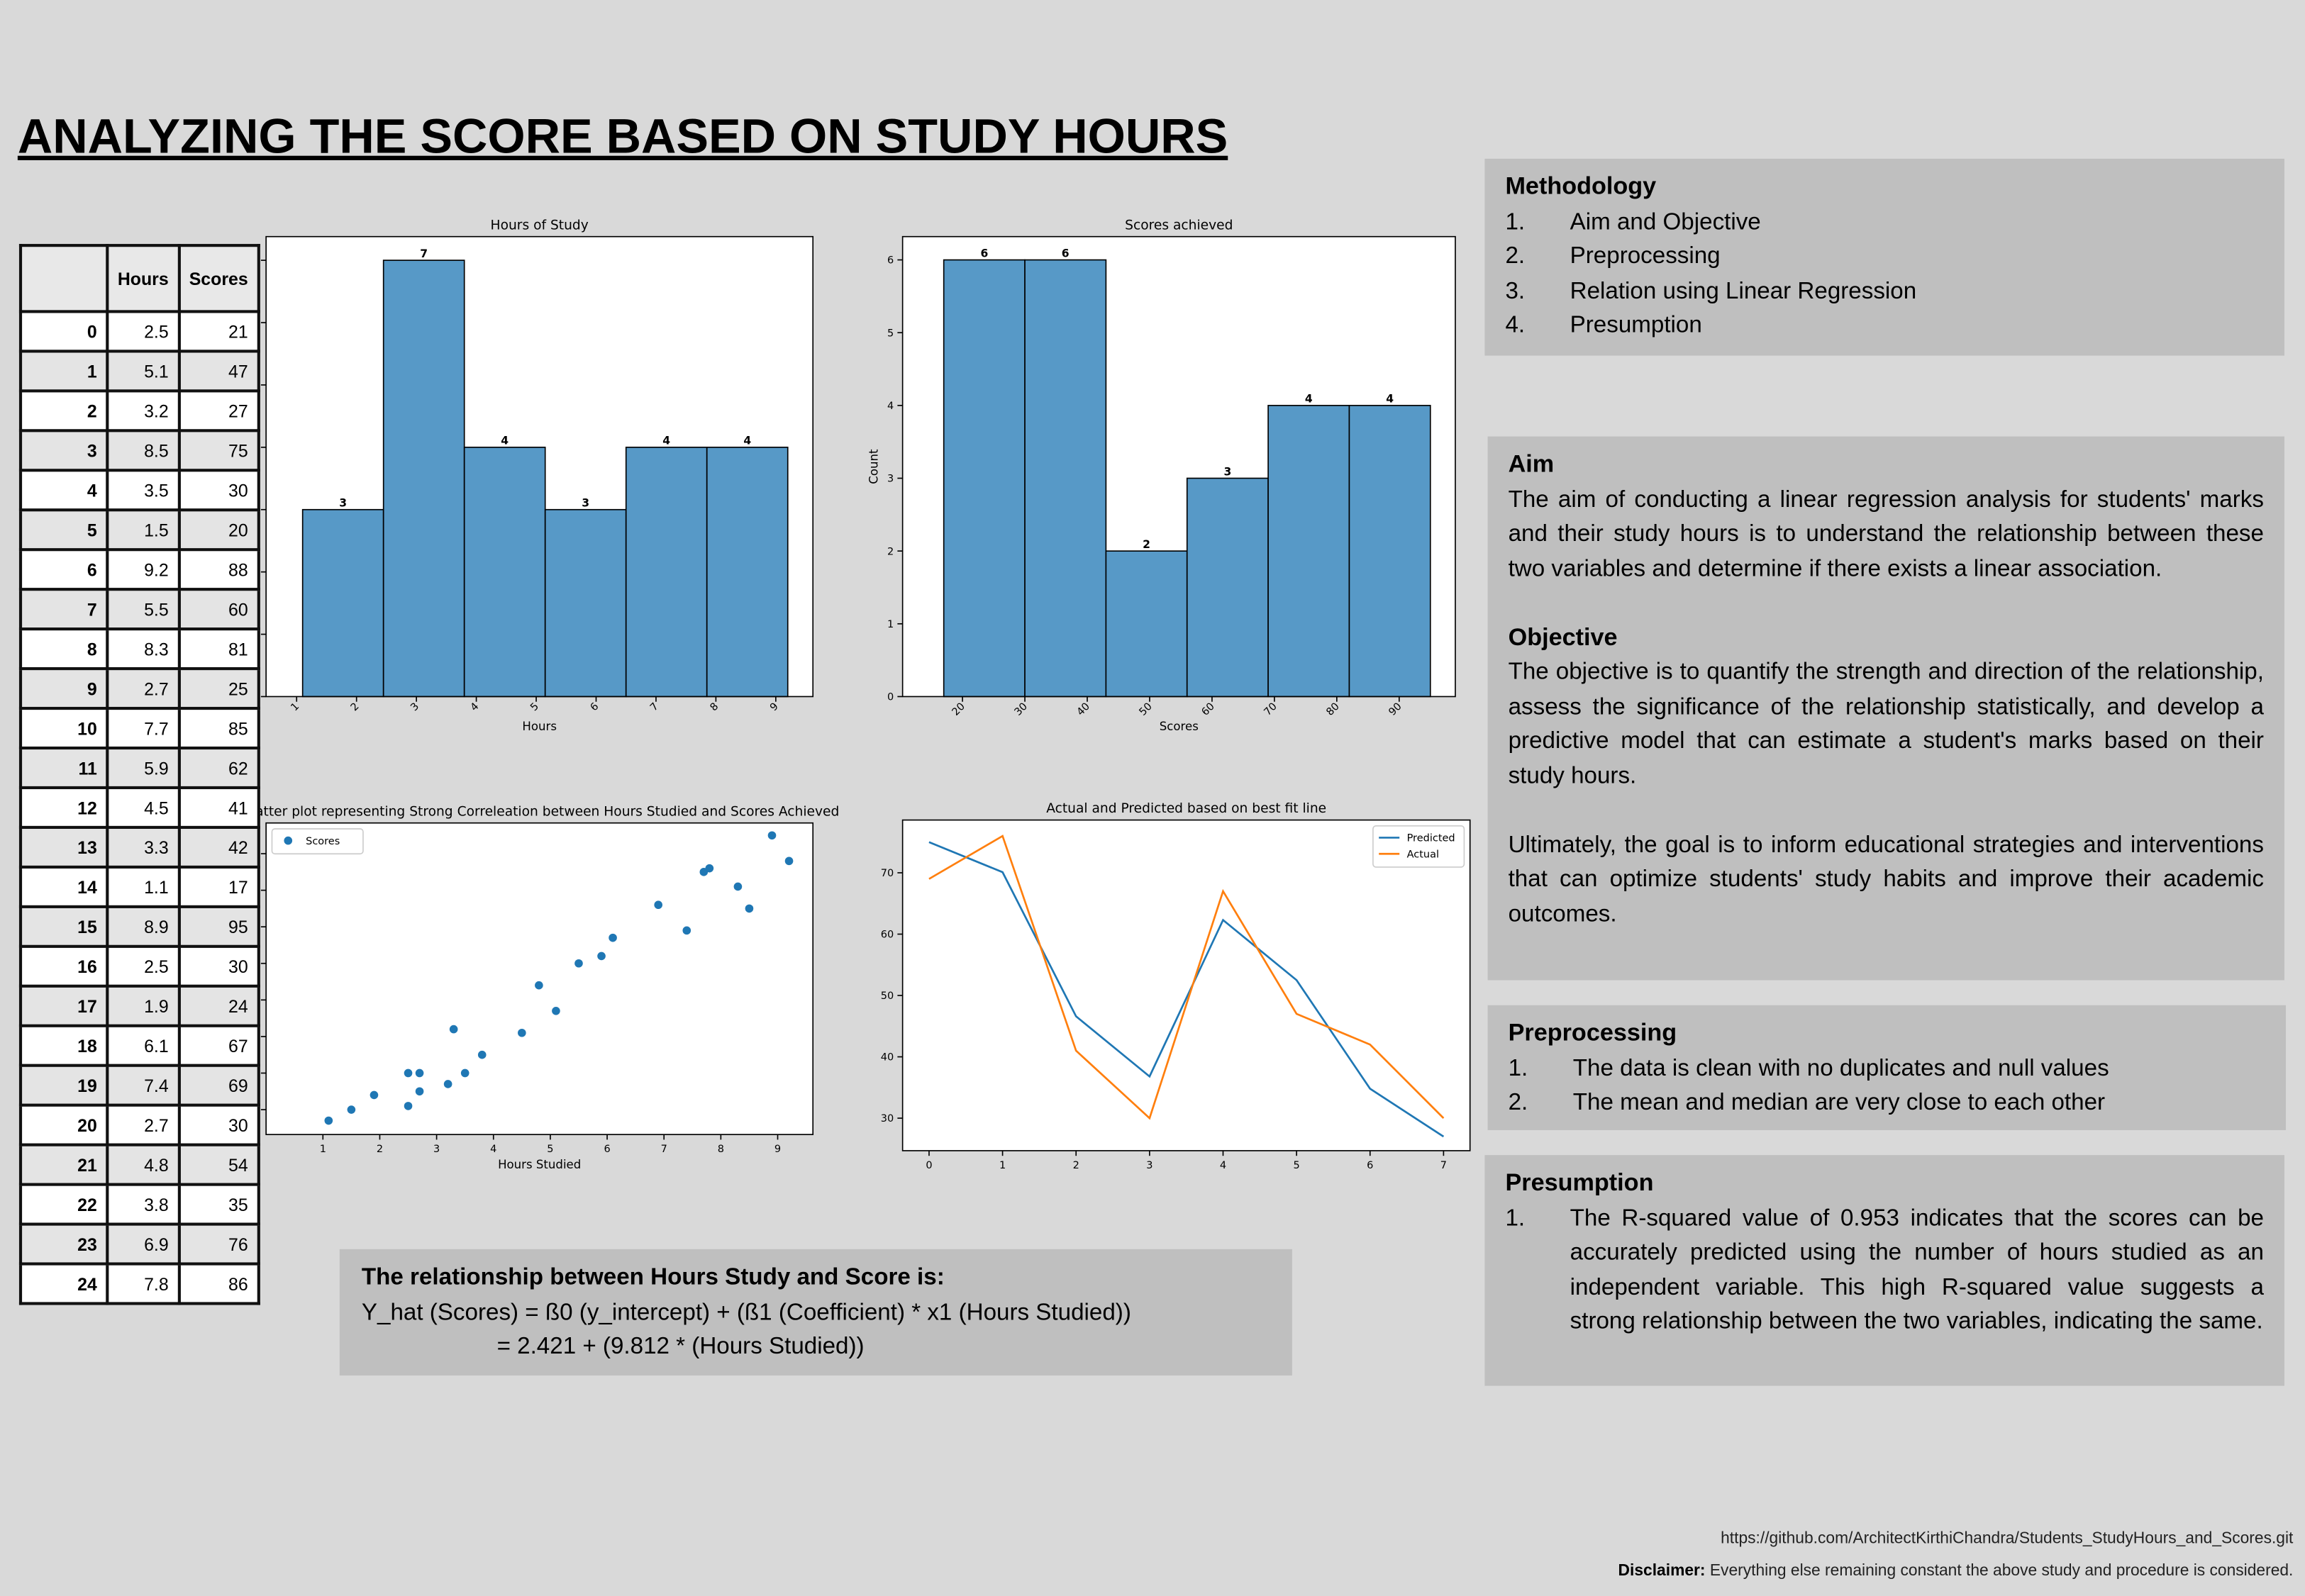 Image resolution: width=2305 pixels, height=1596 pixels. I want to click on table-cell: 35, so click(218, 1204).